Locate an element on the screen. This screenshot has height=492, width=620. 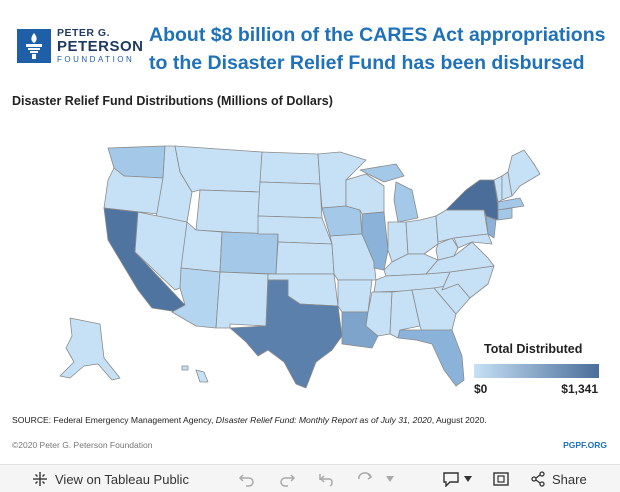
source-suffix: , August 2020. is located at coordinates (459, 420).